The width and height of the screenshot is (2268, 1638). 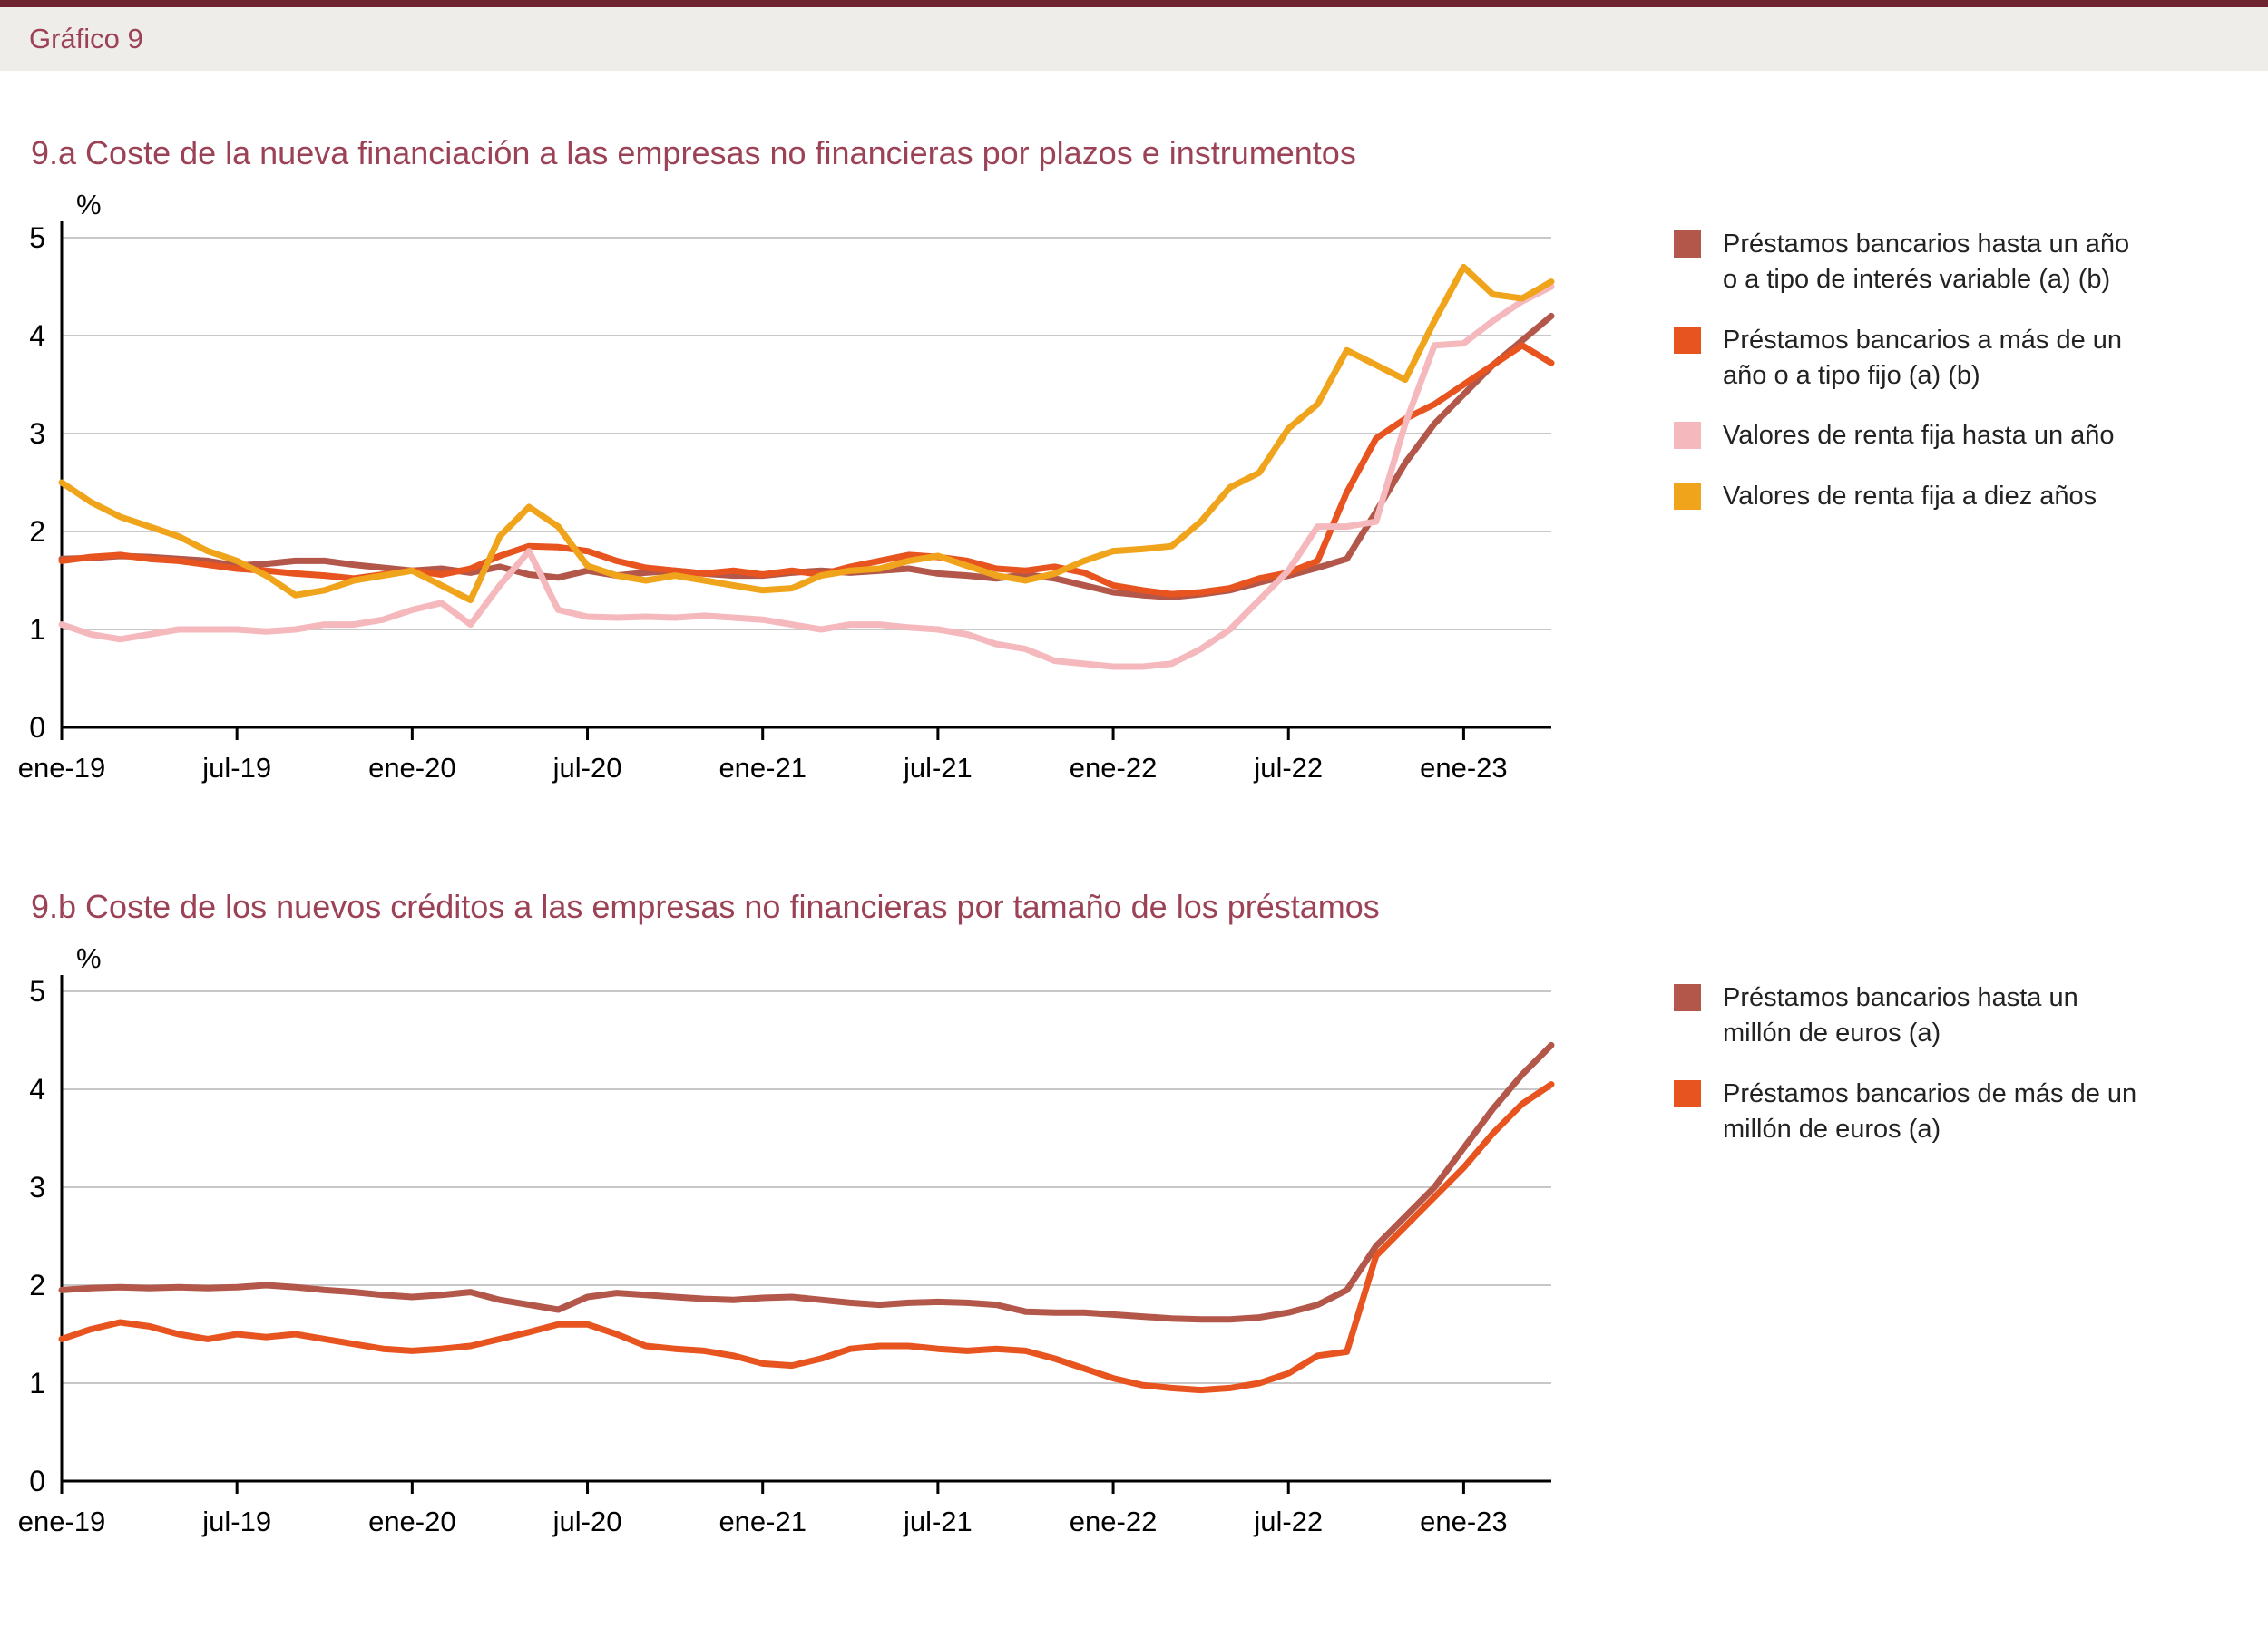 I want to click on legend-item: Valores de renta fija a diez años, so click(x=1912, y=497).